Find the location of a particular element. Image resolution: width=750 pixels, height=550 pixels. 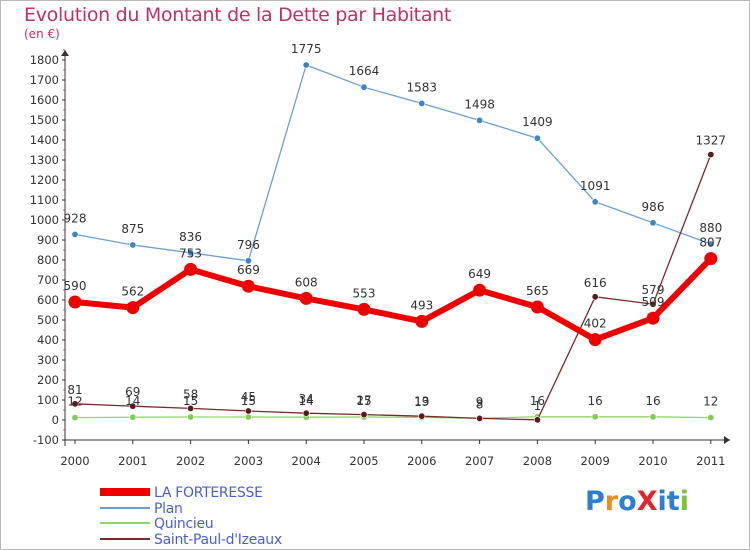

data-label: 836 is located at coordinates (190, 237).